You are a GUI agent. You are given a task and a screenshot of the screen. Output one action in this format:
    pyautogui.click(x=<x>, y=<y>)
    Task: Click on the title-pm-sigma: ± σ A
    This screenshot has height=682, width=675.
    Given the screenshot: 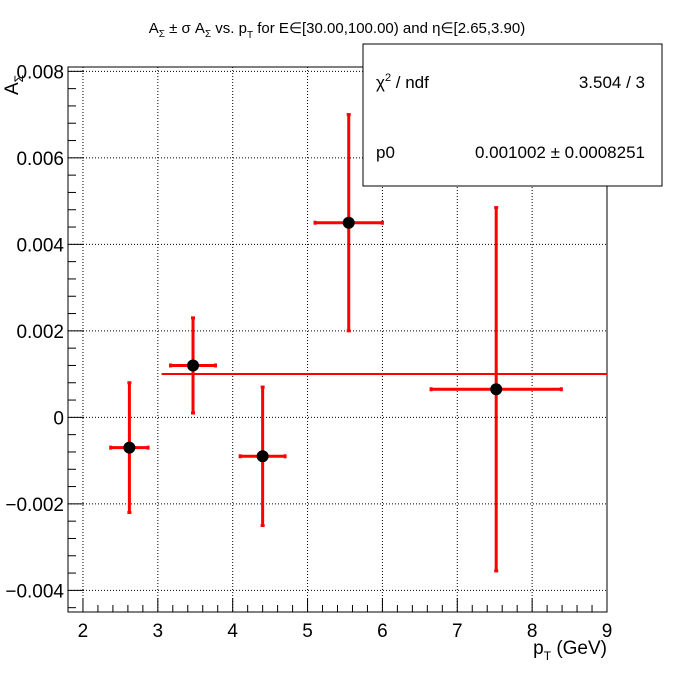 What is the action you would take?
    pyautogui.click(x=185, y=28)
    